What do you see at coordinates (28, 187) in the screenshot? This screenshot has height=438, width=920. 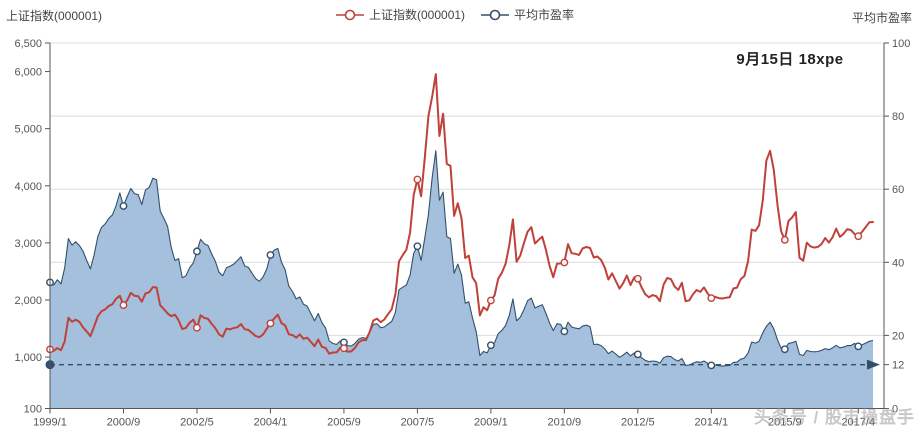 I see `left-axis-tick-label: 4,000` at bounding box center [28, 187].